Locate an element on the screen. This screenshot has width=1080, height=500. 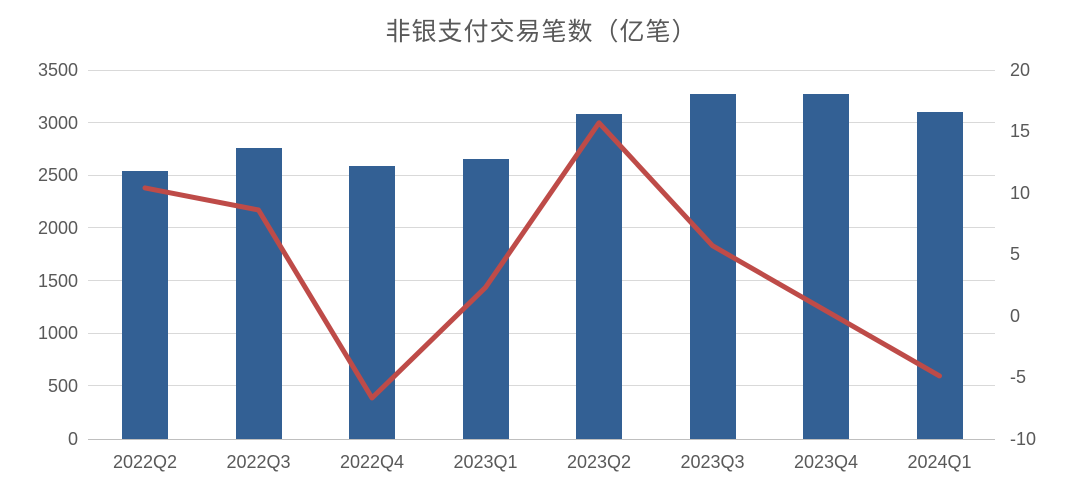
right-axis-tick-label: -10 is located at coordinates (1023, 438).